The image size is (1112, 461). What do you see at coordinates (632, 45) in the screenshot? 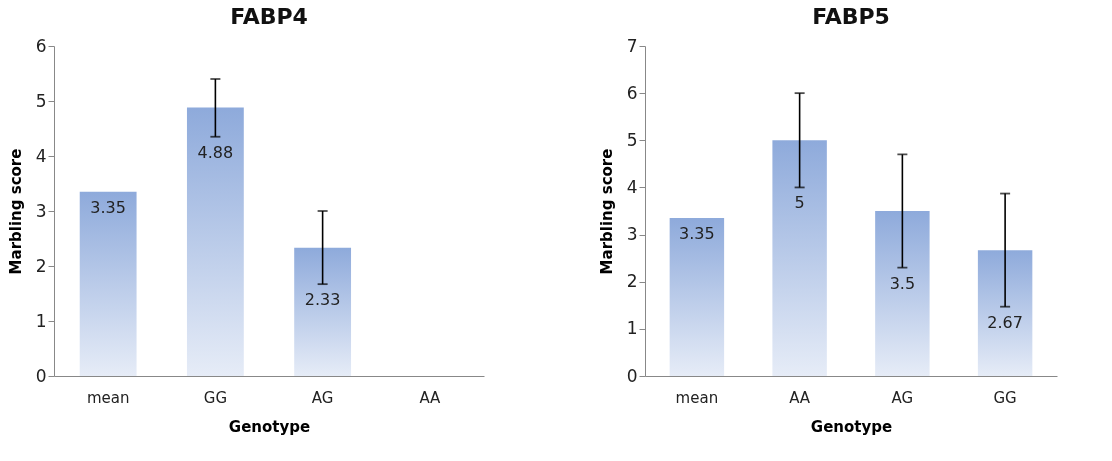
I see `y-tick-label: 7` at bounding box center [632, 45].